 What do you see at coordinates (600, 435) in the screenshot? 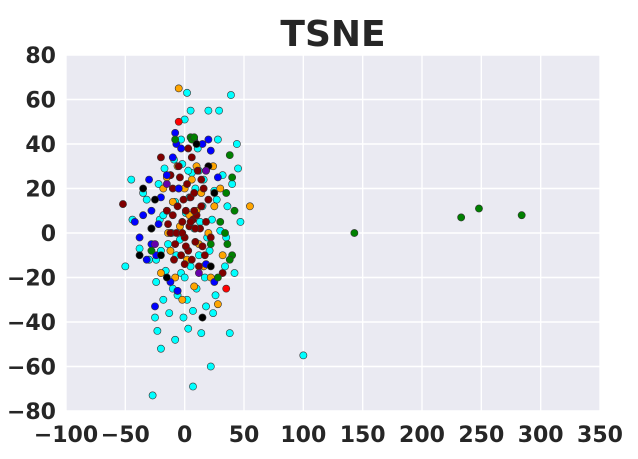
I see `x-tick-label: 350` at bounding box center [600, 435].